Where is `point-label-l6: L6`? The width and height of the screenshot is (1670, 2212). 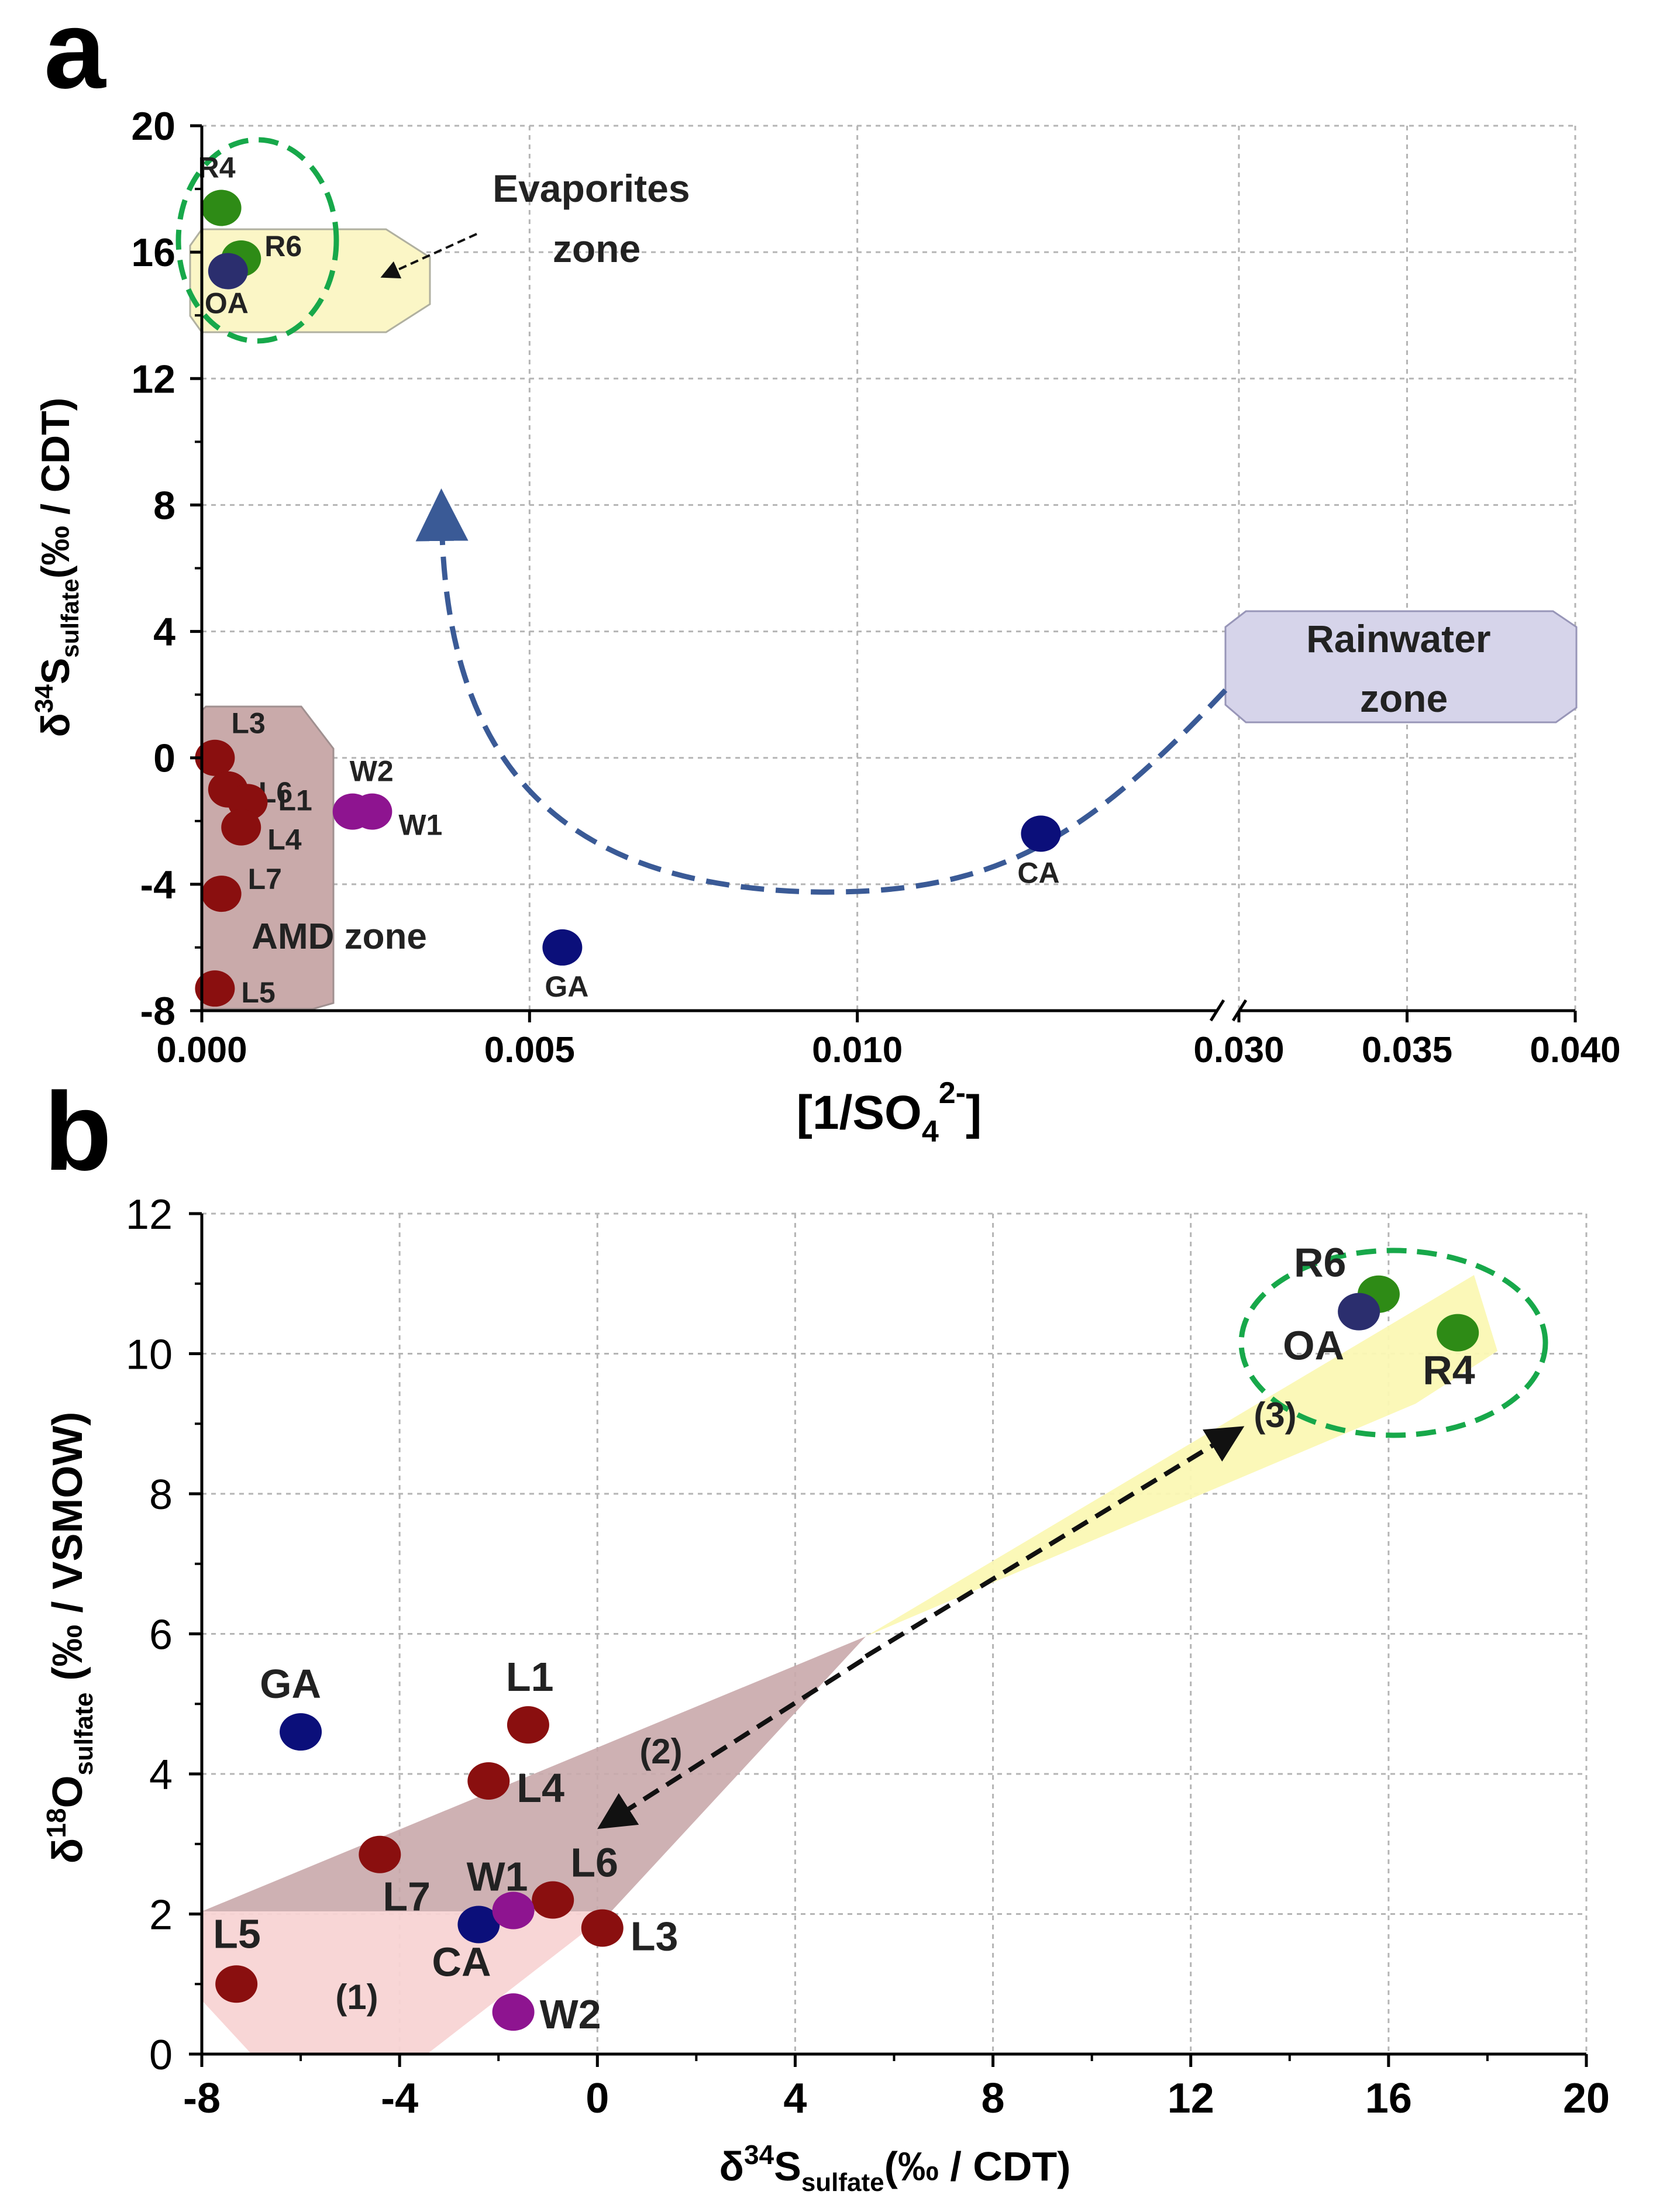 point-label-l6: L6 is located at coordinates (594, 1863).